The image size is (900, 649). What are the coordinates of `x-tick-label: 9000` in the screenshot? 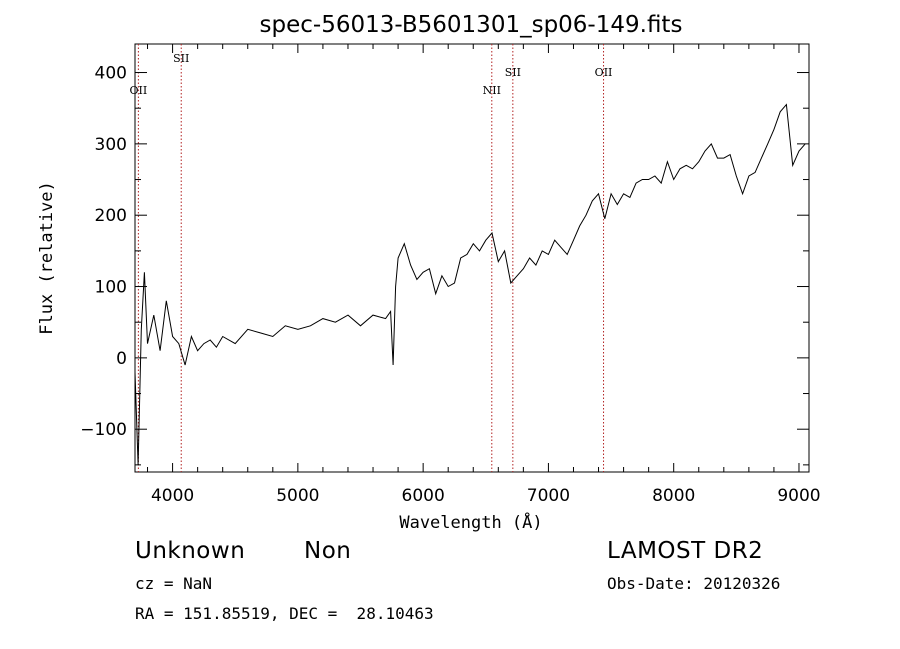 It's located at (798, 496).